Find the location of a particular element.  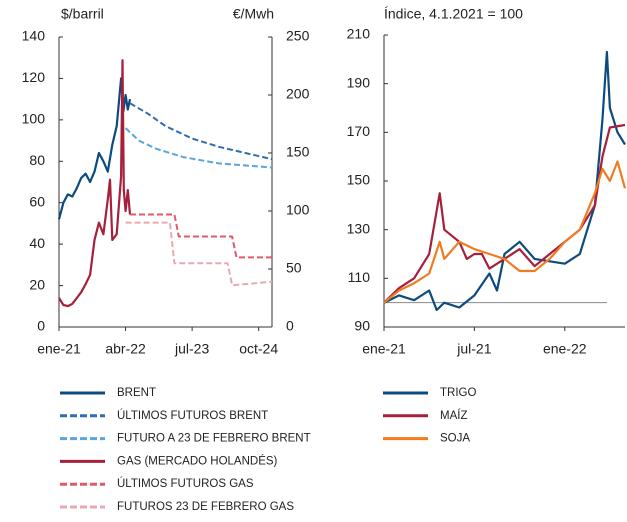

x-tick-label: ene-22 is located at coordinates (565, 349).